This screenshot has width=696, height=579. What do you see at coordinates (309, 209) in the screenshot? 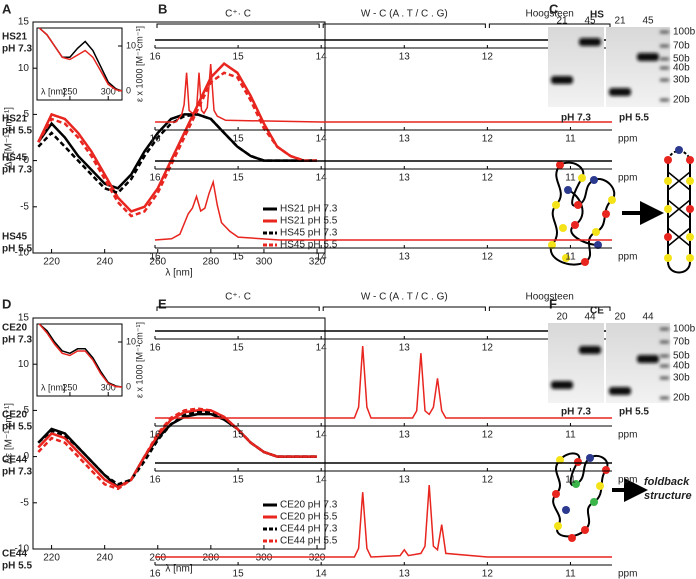
I see `legend-label: HS21 pH 7.3` at bounding box center [309, 209].